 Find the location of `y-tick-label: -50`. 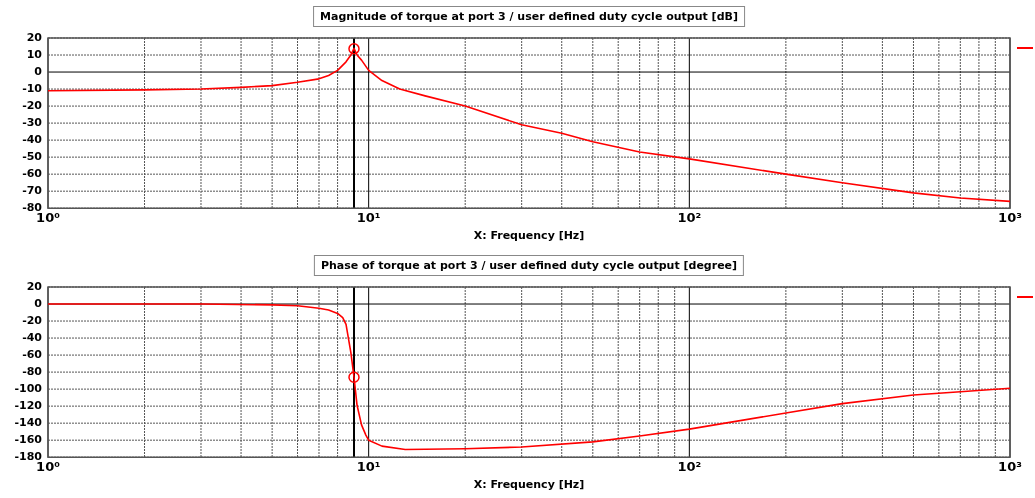

y-tick-label: -50 is located at coordinates (32, 156).